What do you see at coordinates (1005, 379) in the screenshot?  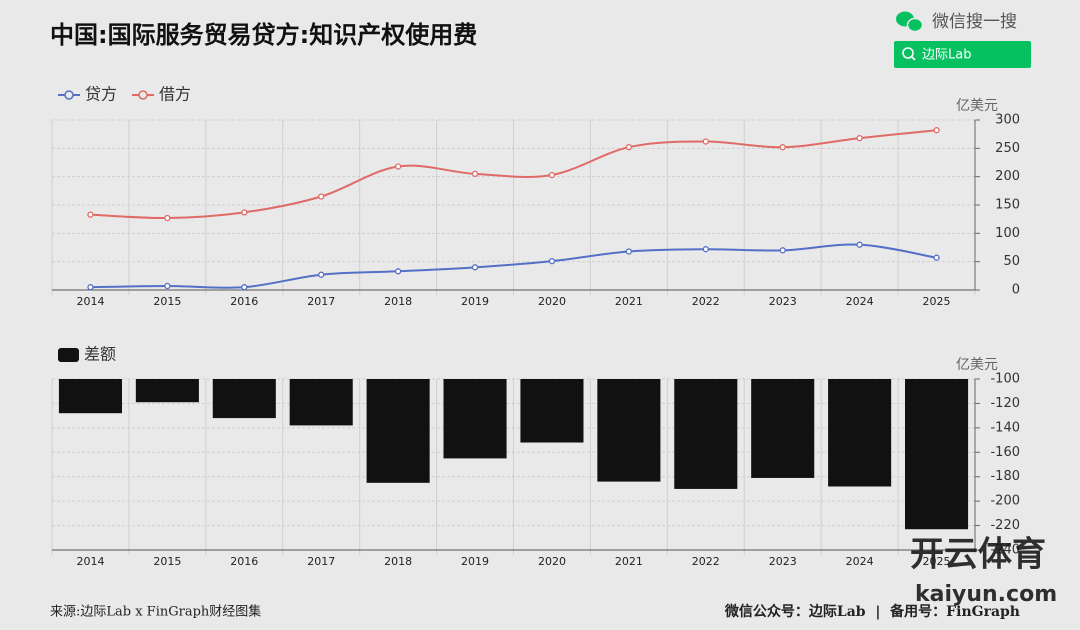 I see `y-tick-label: -100` at bounding box center [1005, 379].